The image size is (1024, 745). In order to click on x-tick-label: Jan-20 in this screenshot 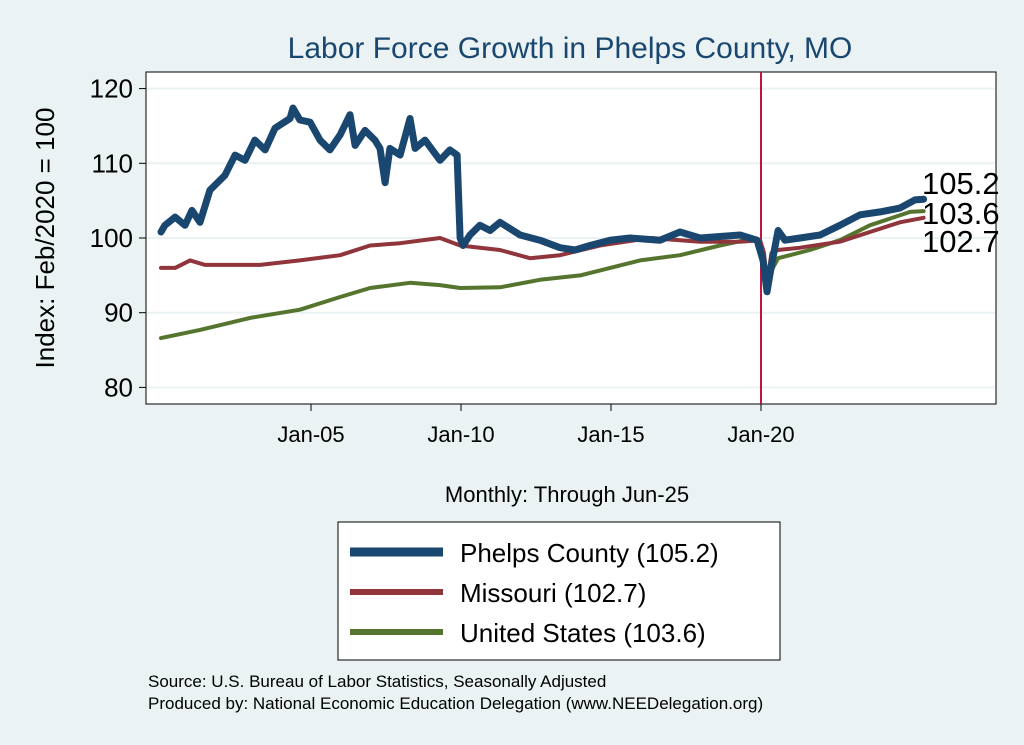, I will do `click(760, 434)`.